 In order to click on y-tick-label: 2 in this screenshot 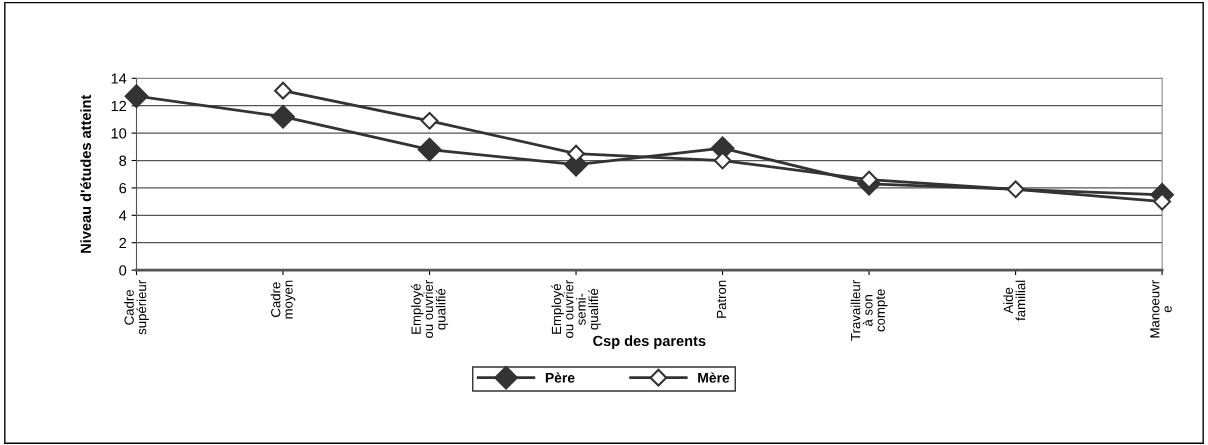, I will do `click(123, 242)`.